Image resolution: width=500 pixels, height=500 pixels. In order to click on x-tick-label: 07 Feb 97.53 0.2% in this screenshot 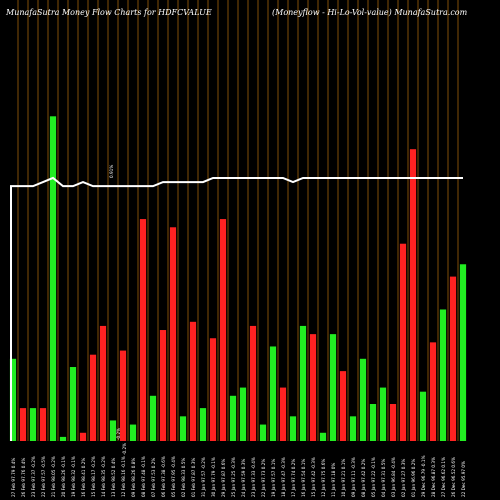, I will do `click(153, 477)`.